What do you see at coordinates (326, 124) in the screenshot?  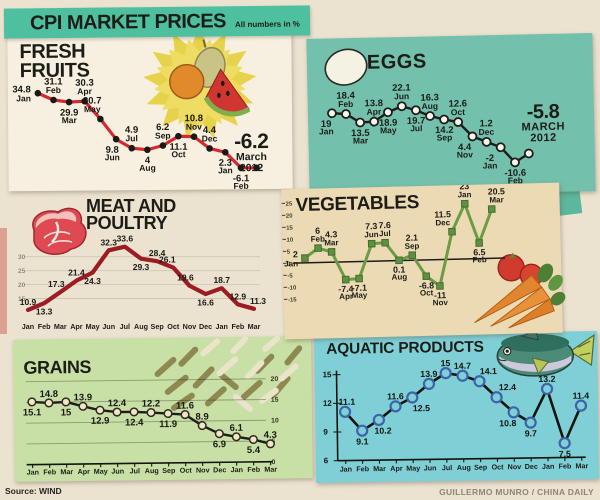 I see `svg-text: 19` at bounding box center [326, 124].